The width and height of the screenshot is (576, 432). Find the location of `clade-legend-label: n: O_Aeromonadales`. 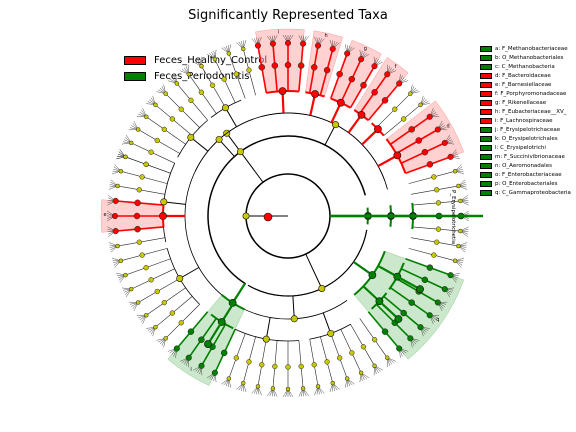

clade-legend-label: n: O_Aeromonadales is located at coordinates (523, 165).